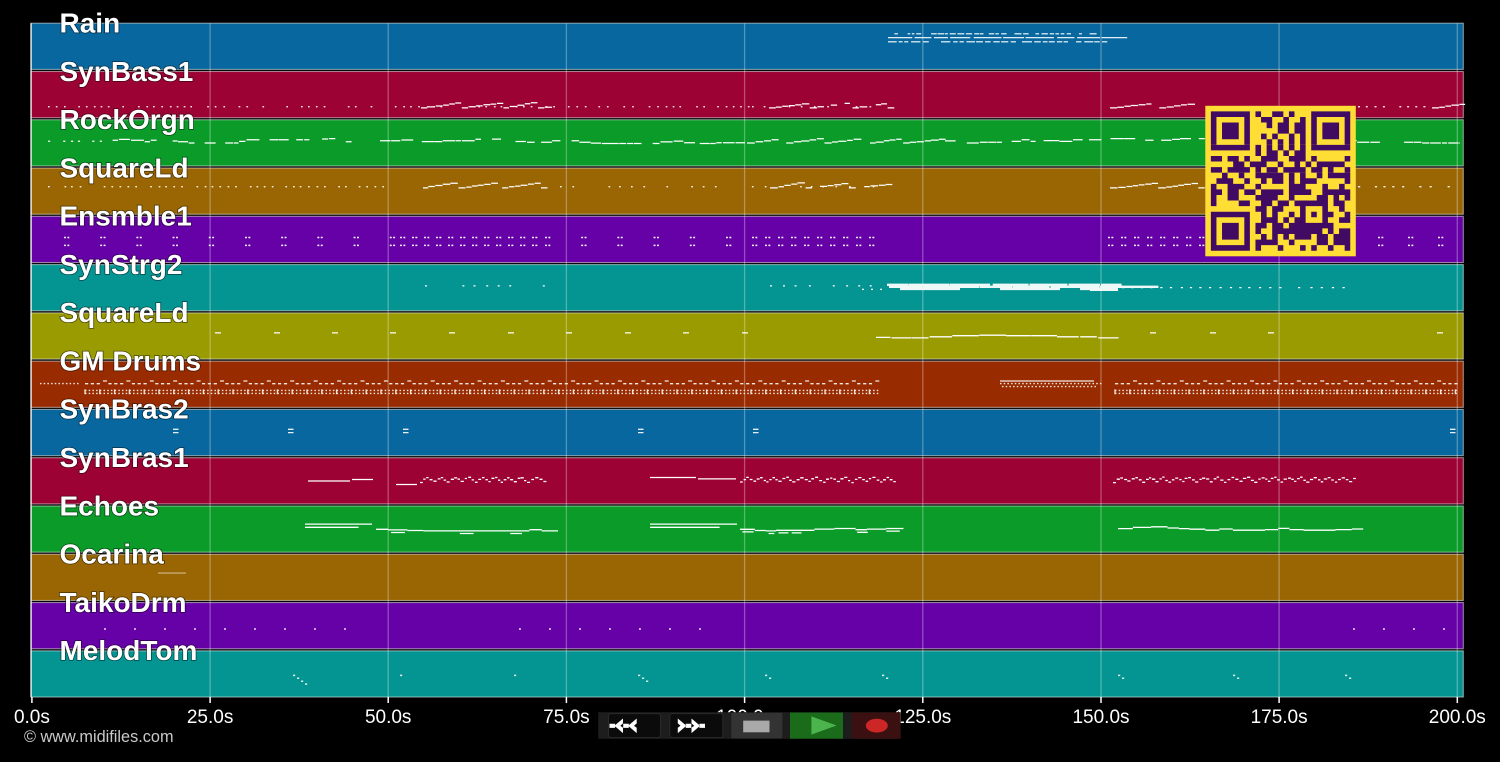  I want to click on svg-text: 150.0s, so click(1100, 717).